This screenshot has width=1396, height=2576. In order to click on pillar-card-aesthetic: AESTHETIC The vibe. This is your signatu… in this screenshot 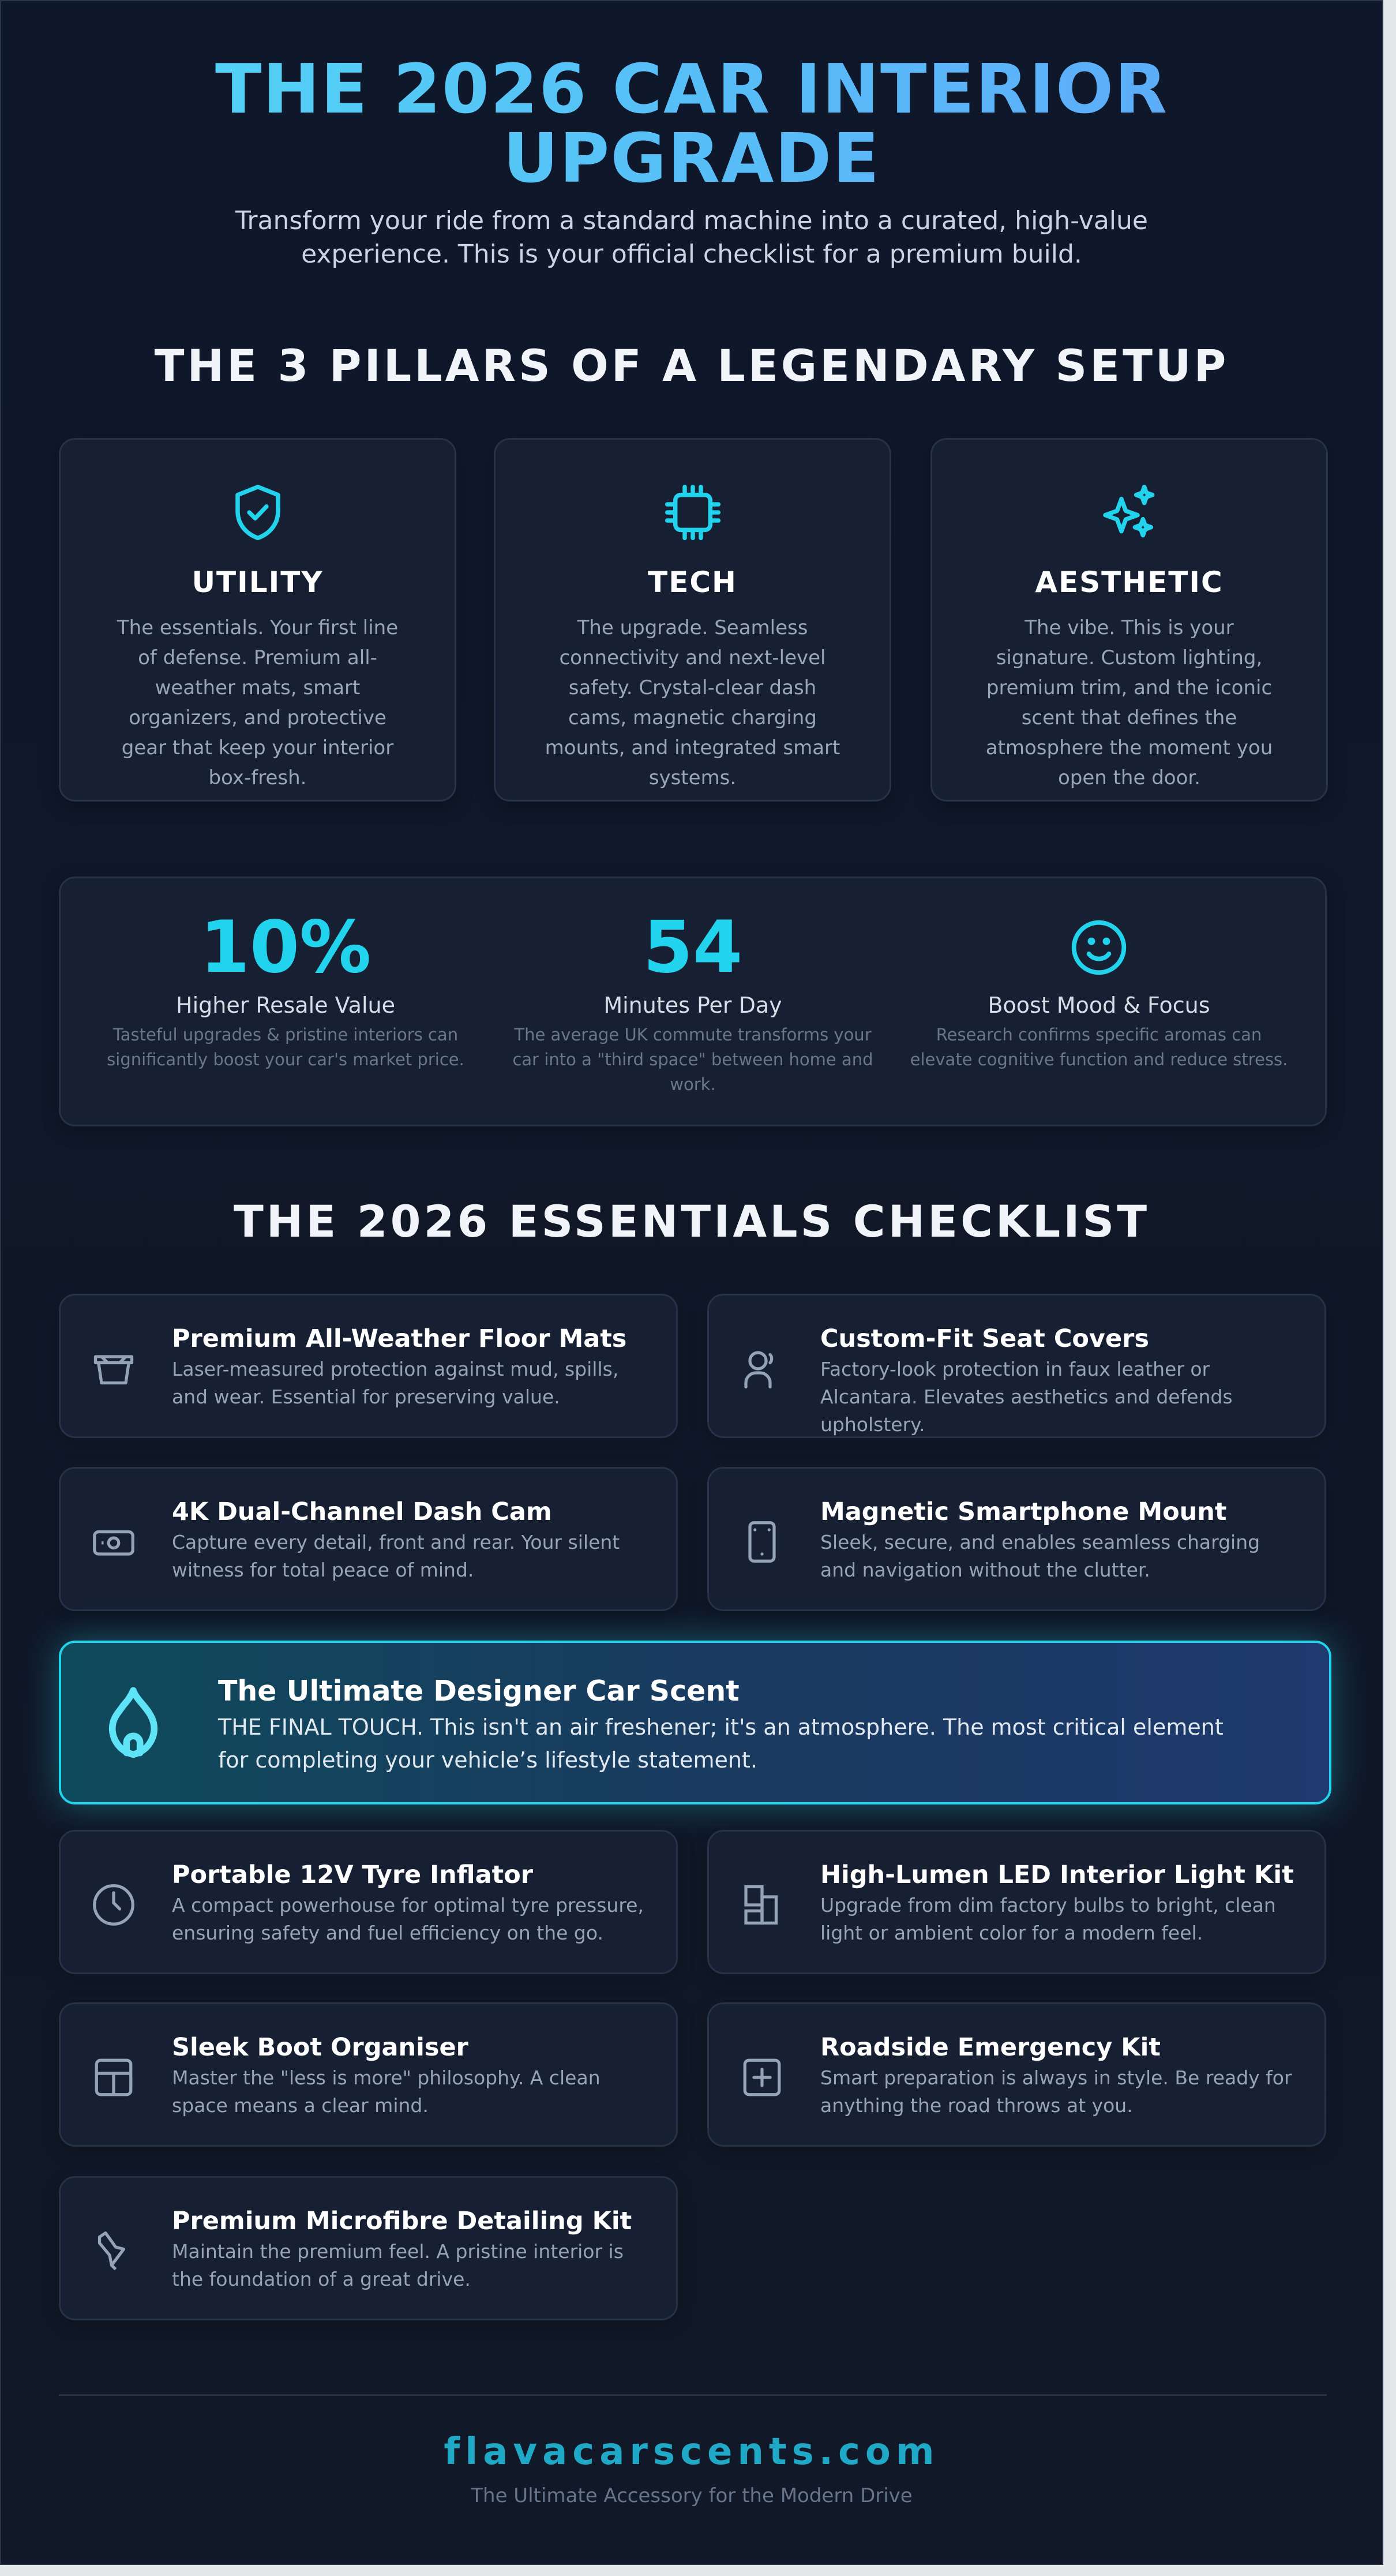, I will do `click(1129, 620)`.